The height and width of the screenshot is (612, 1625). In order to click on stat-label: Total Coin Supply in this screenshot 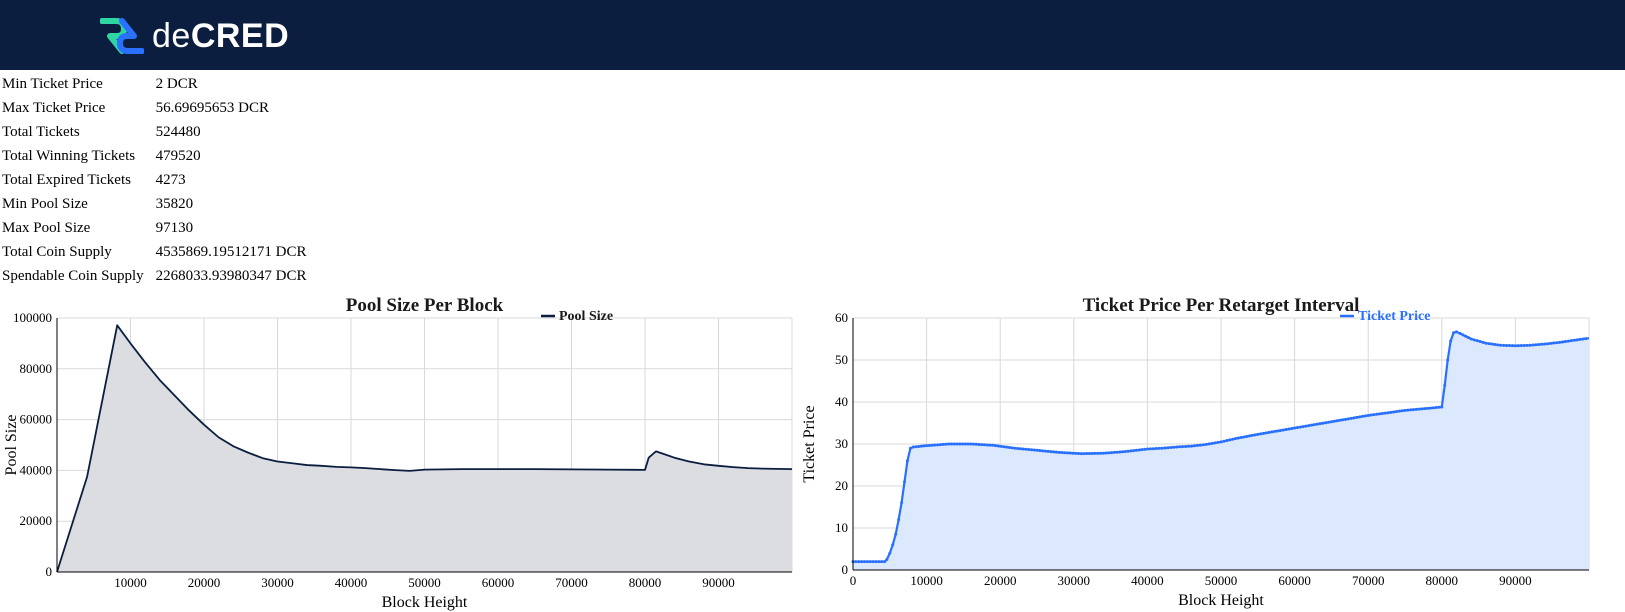, I will do `click(57, 252)`.